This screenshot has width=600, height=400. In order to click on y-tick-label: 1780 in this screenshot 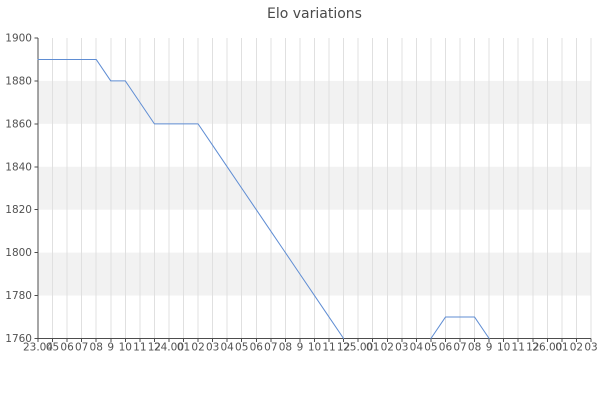, I will do `click(18, 296)`.